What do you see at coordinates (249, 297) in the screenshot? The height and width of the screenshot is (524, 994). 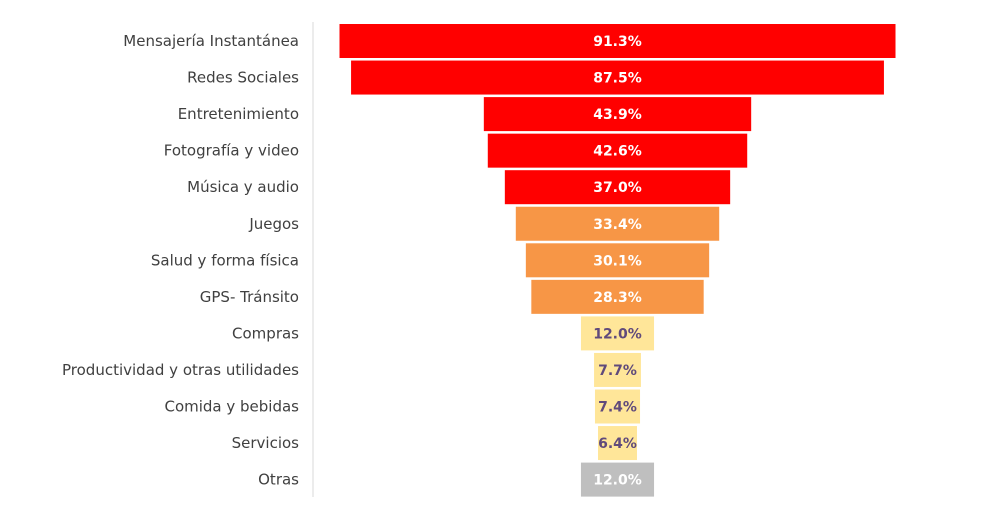 I see `category-label: GPS- Tránsito` at bounding box center [249, 297].